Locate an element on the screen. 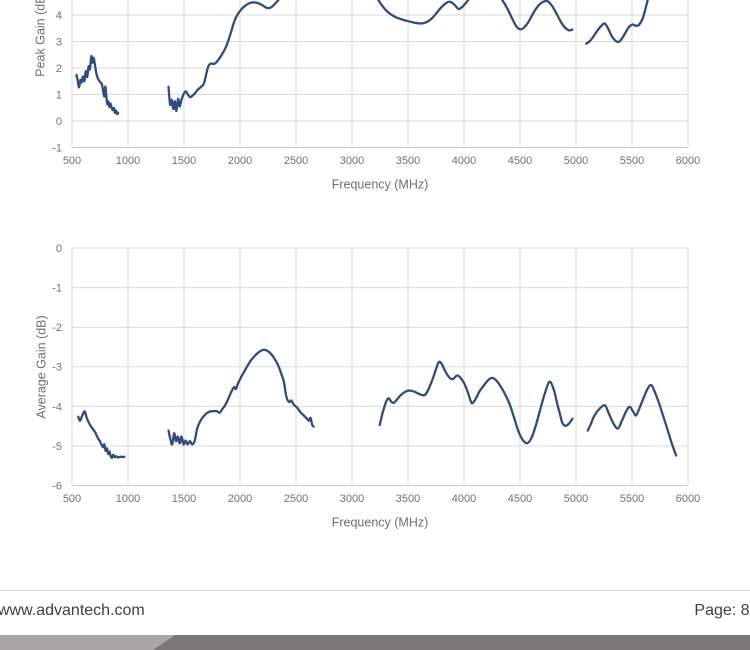  svg-text: -3 is located at coordinates (57, 368).